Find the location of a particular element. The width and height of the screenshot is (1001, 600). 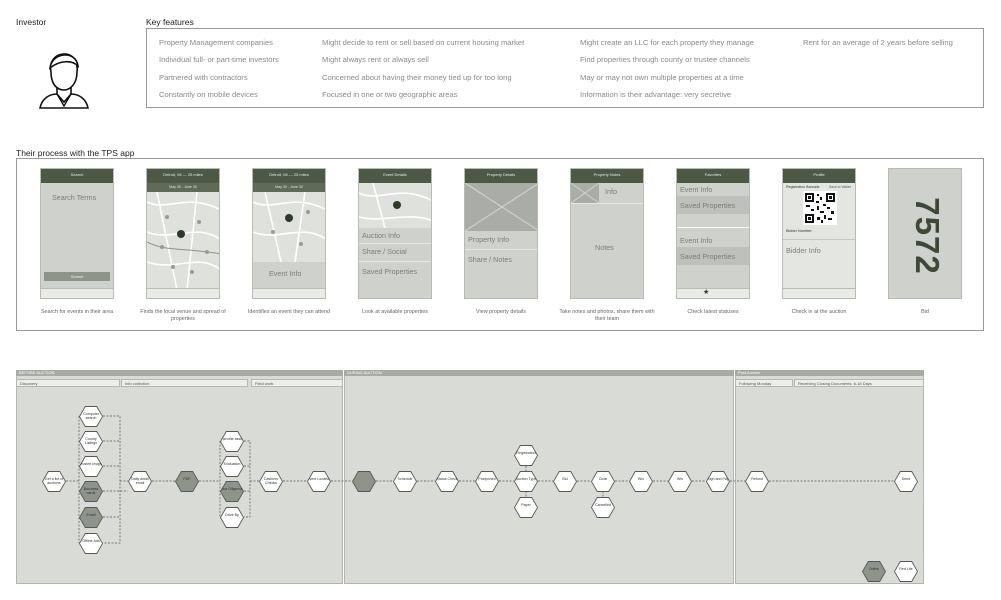

map-illustration is located at coordinates (395, 205).